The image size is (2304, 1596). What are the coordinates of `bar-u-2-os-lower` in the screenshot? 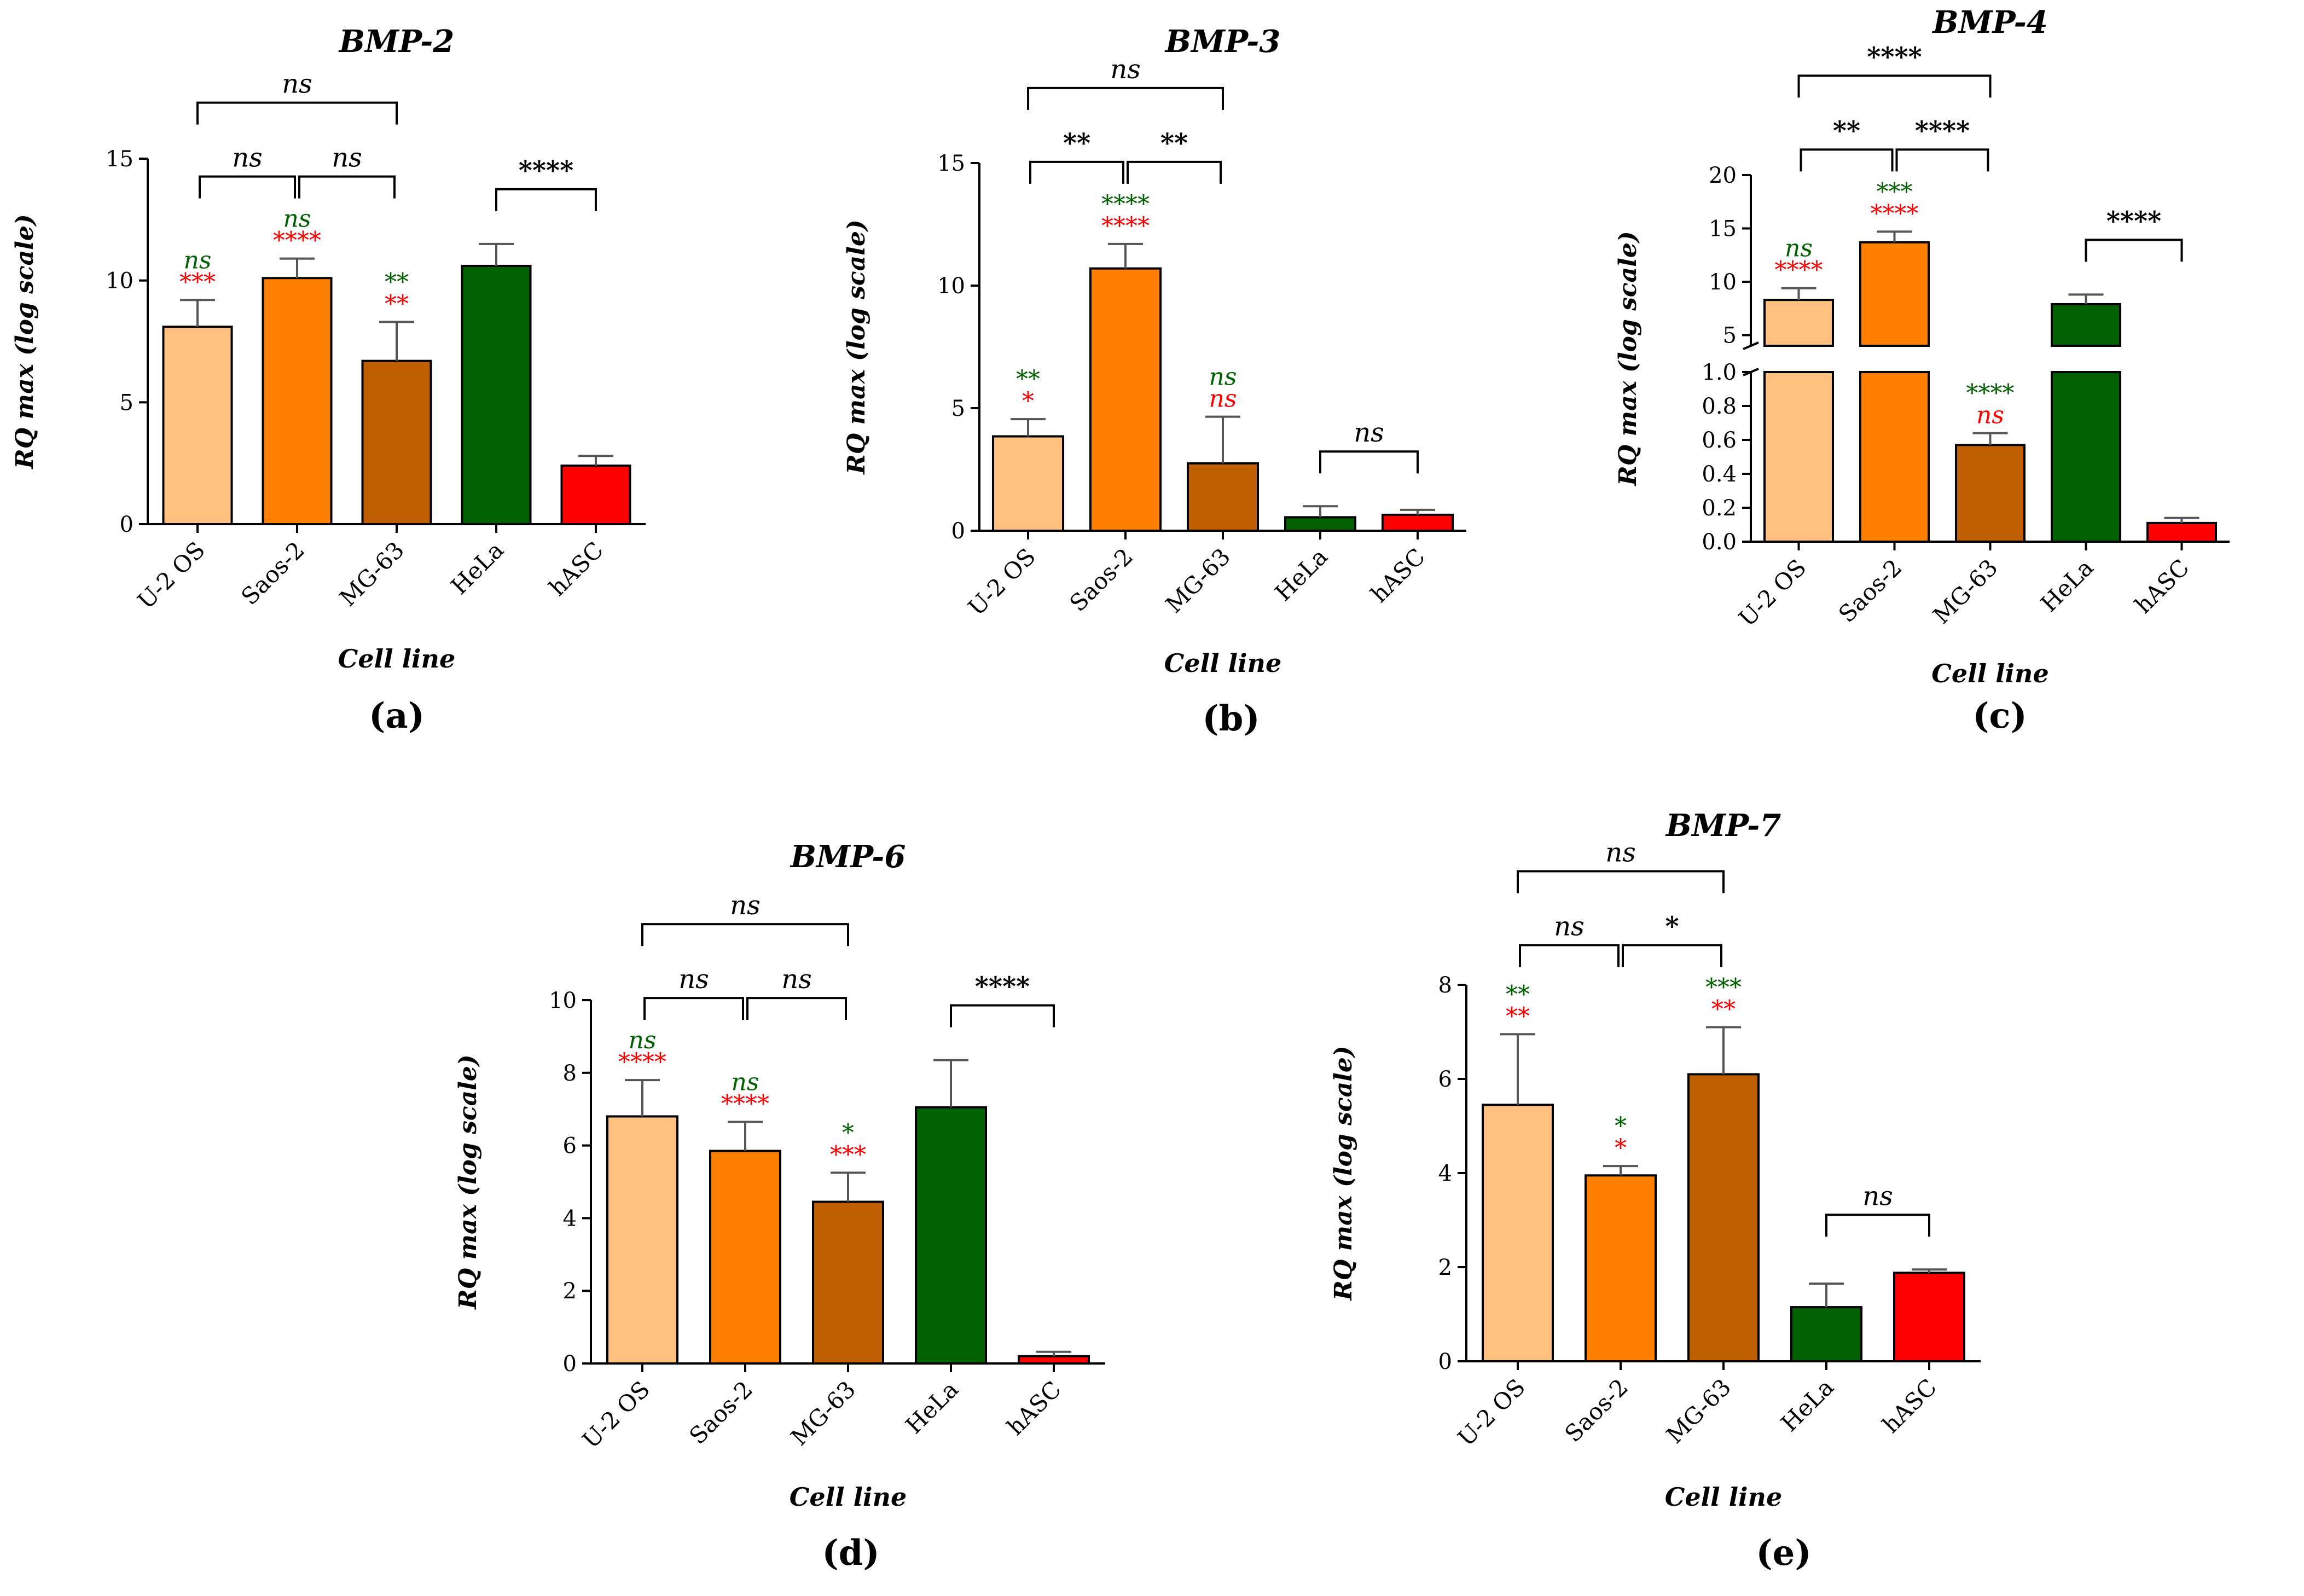 It's located at (1799, 457).